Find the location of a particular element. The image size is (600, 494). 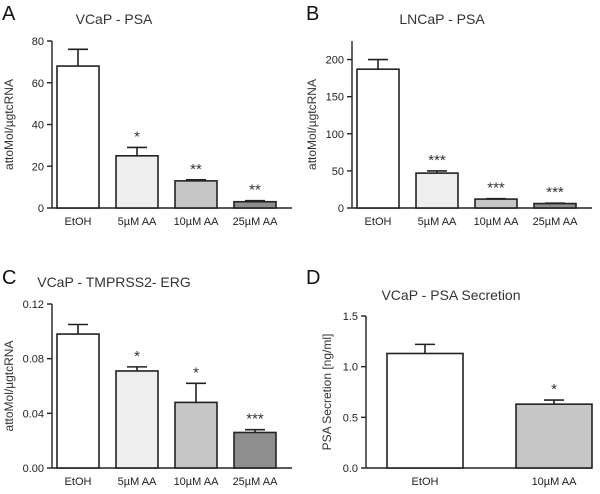

x-tick-label-2: 10µM AA is located at coordinates (555, 482).